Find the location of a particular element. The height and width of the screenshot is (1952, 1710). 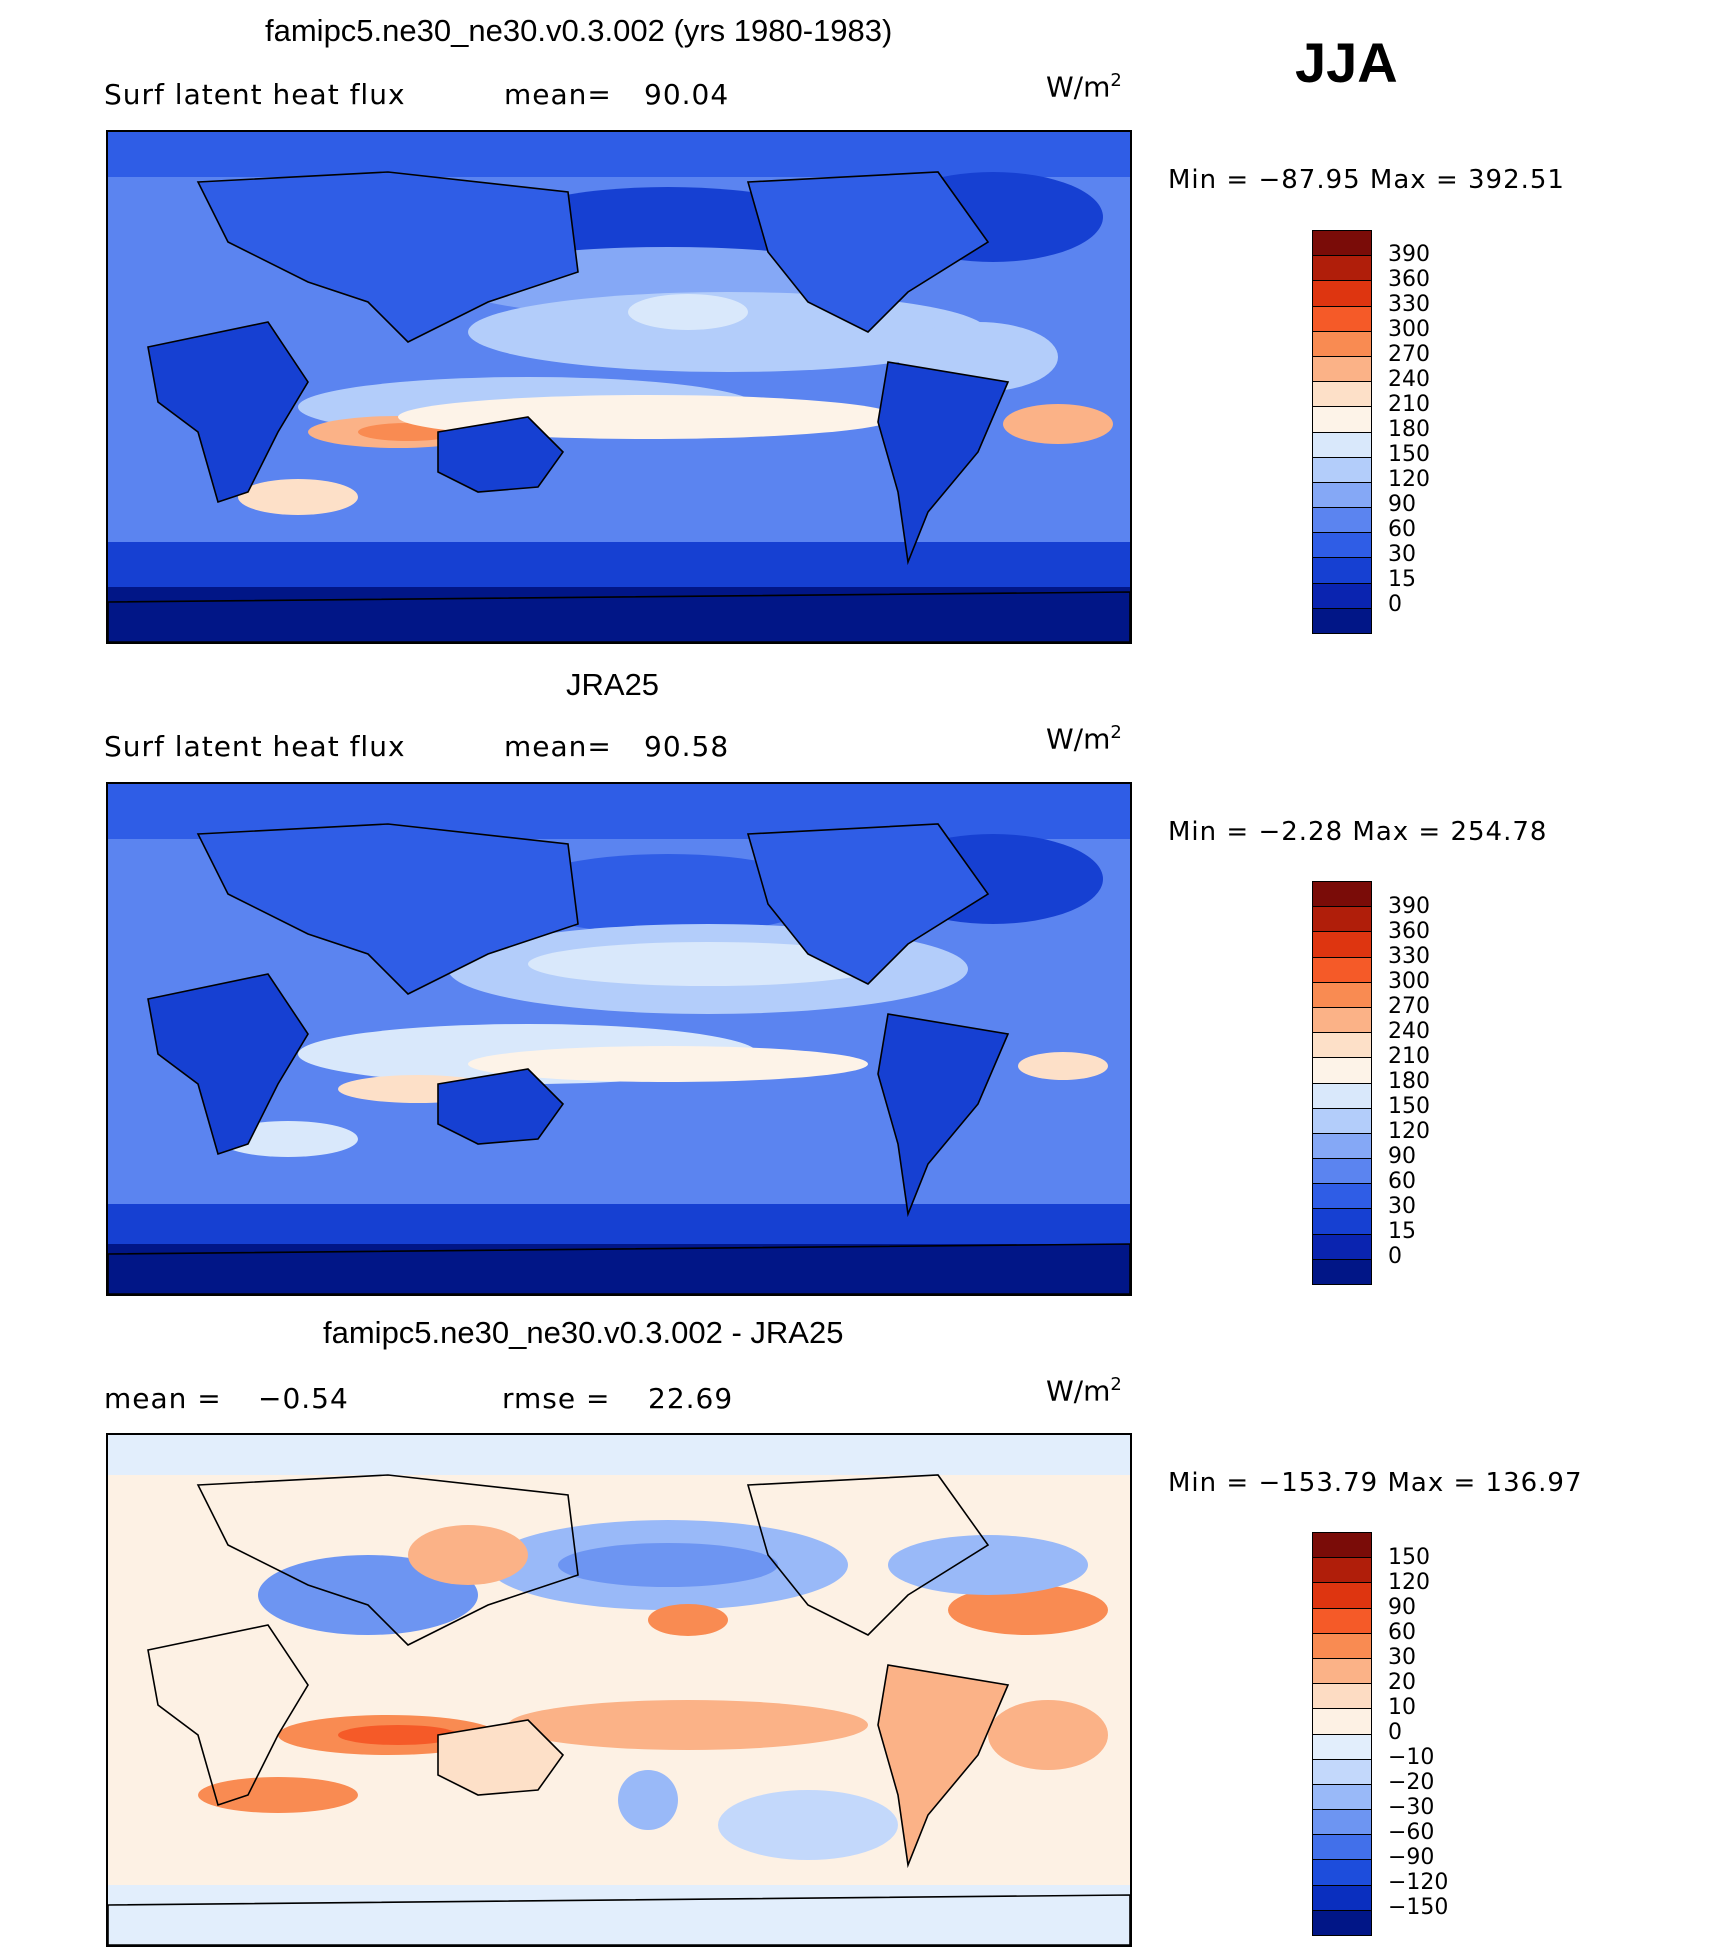

colorbar-label: −60 is located at coordinates (1411, 1832).